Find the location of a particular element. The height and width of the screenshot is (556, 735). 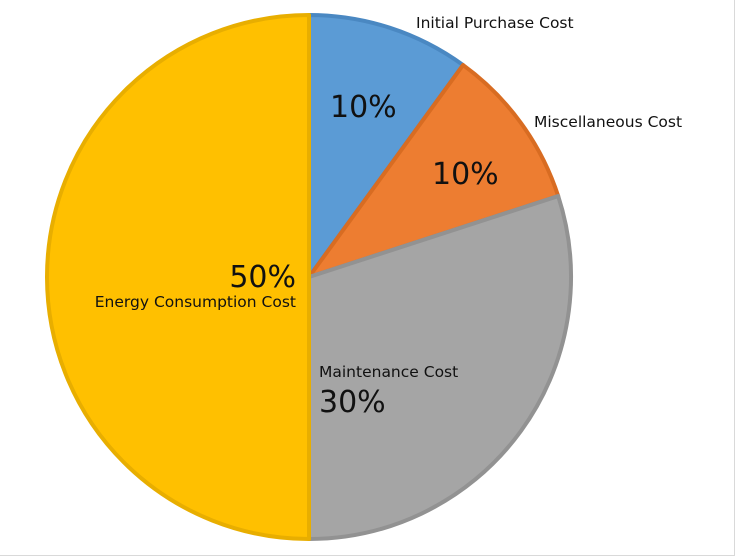

slice-miscellaneous-cost is located at coordinates (434, 171).